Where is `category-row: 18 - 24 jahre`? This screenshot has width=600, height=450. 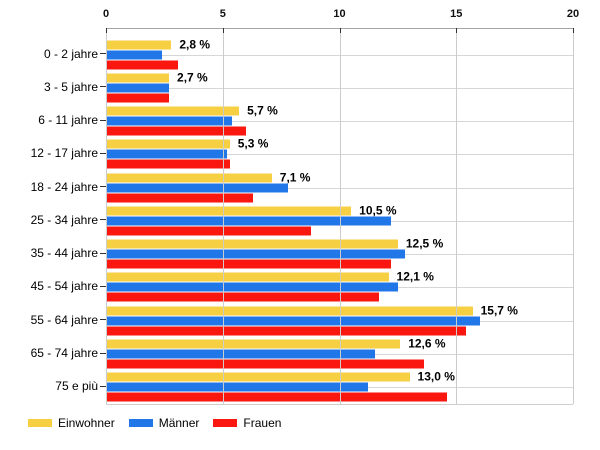
category-row: 18 - 24 jahre is located at coordinates (53, 186).